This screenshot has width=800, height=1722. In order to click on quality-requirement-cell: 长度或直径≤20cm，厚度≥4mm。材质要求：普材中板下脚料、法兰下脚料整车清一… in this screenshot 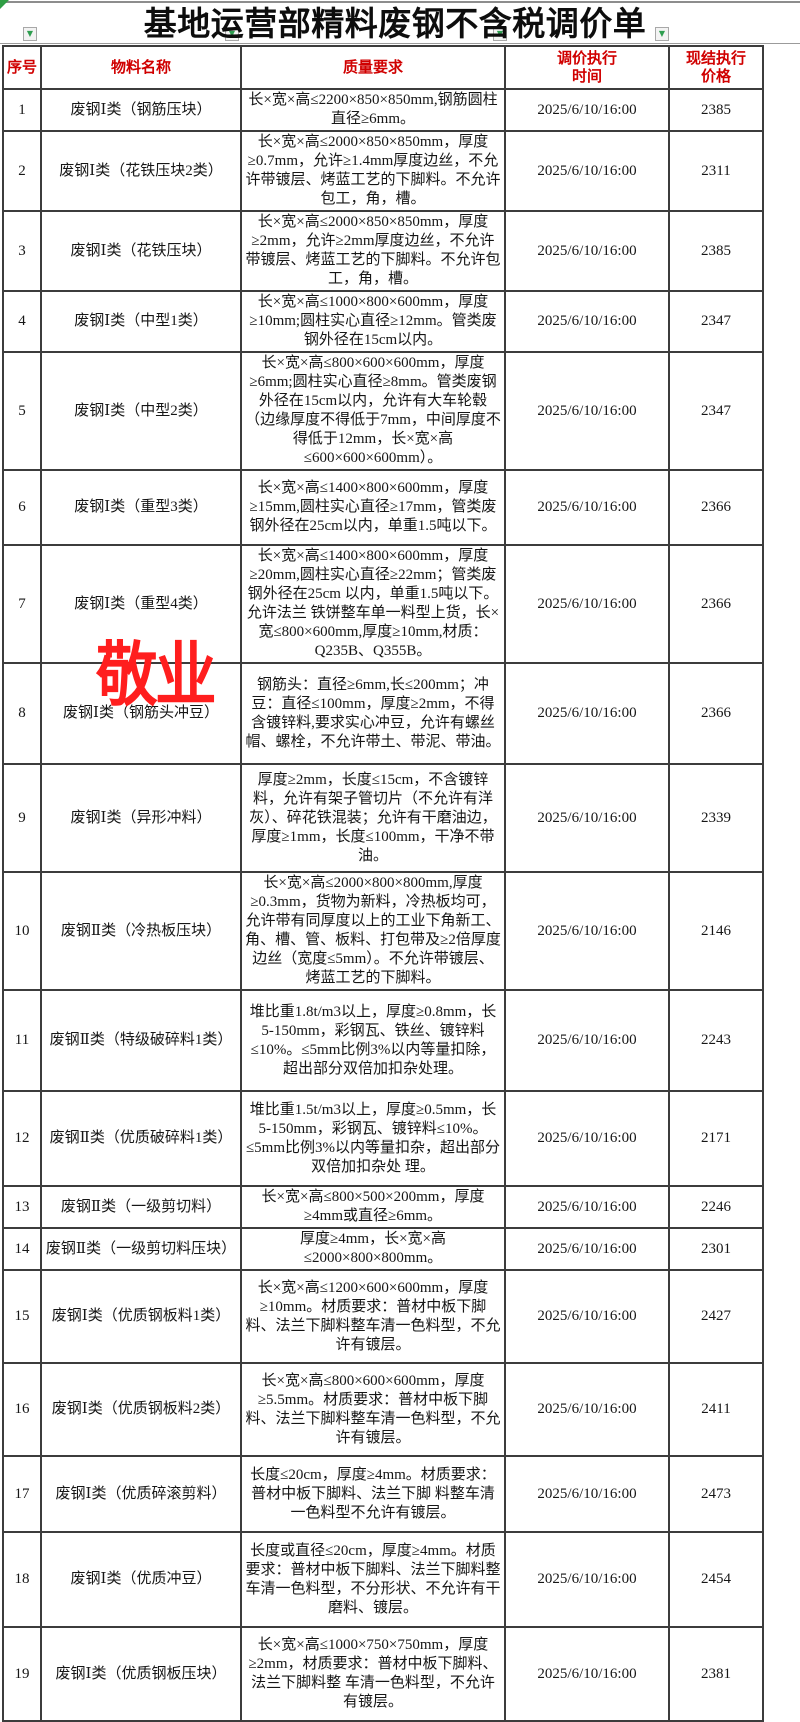, I will do `click(373, 1579)`.